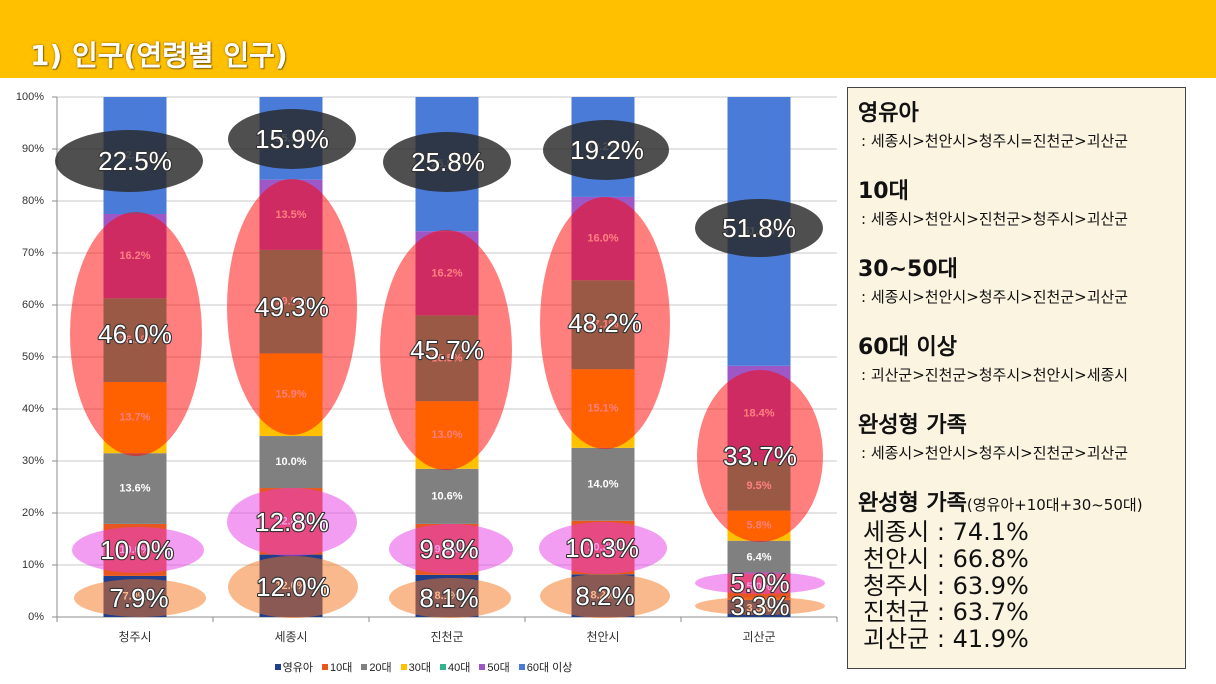 This screenshot has height=684, width=1216. I want to click on y-tick-label: 20%, so click(33, 513).